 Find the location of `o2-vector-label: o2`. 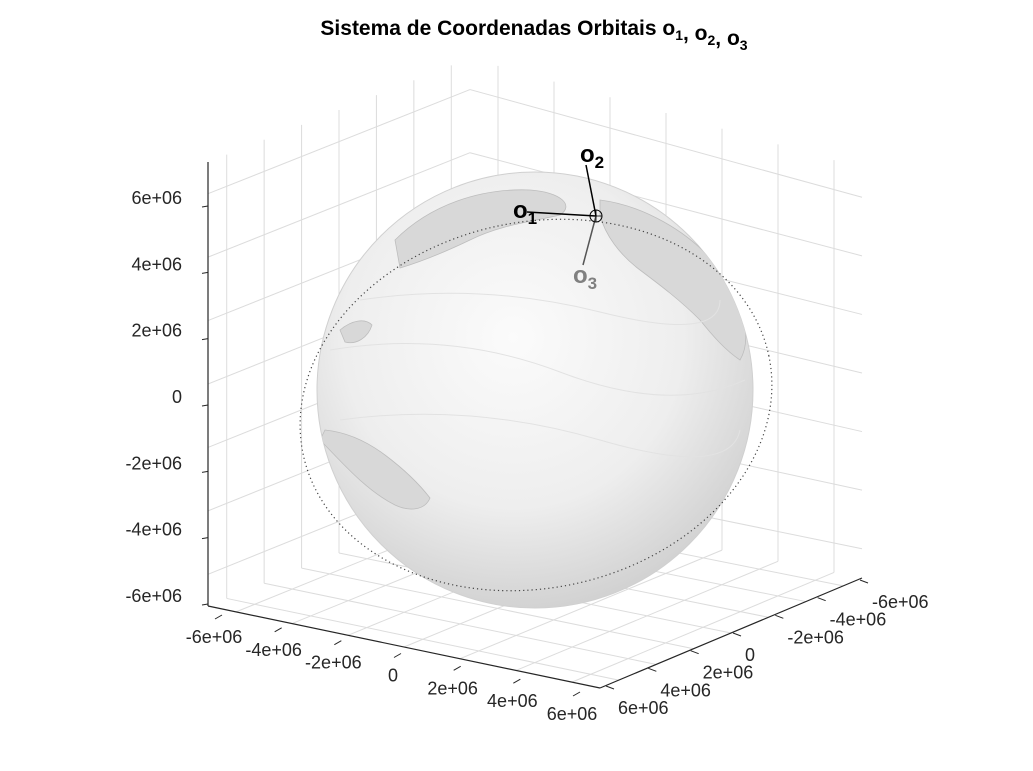

o2-vector-label: o2 is located at coordinates (592, 156).